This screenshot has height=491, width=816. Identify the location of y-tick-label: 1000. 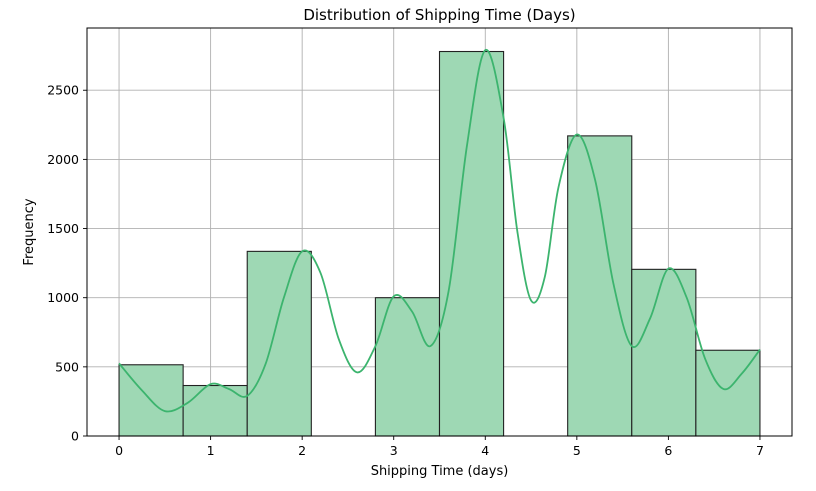
(63, 297).